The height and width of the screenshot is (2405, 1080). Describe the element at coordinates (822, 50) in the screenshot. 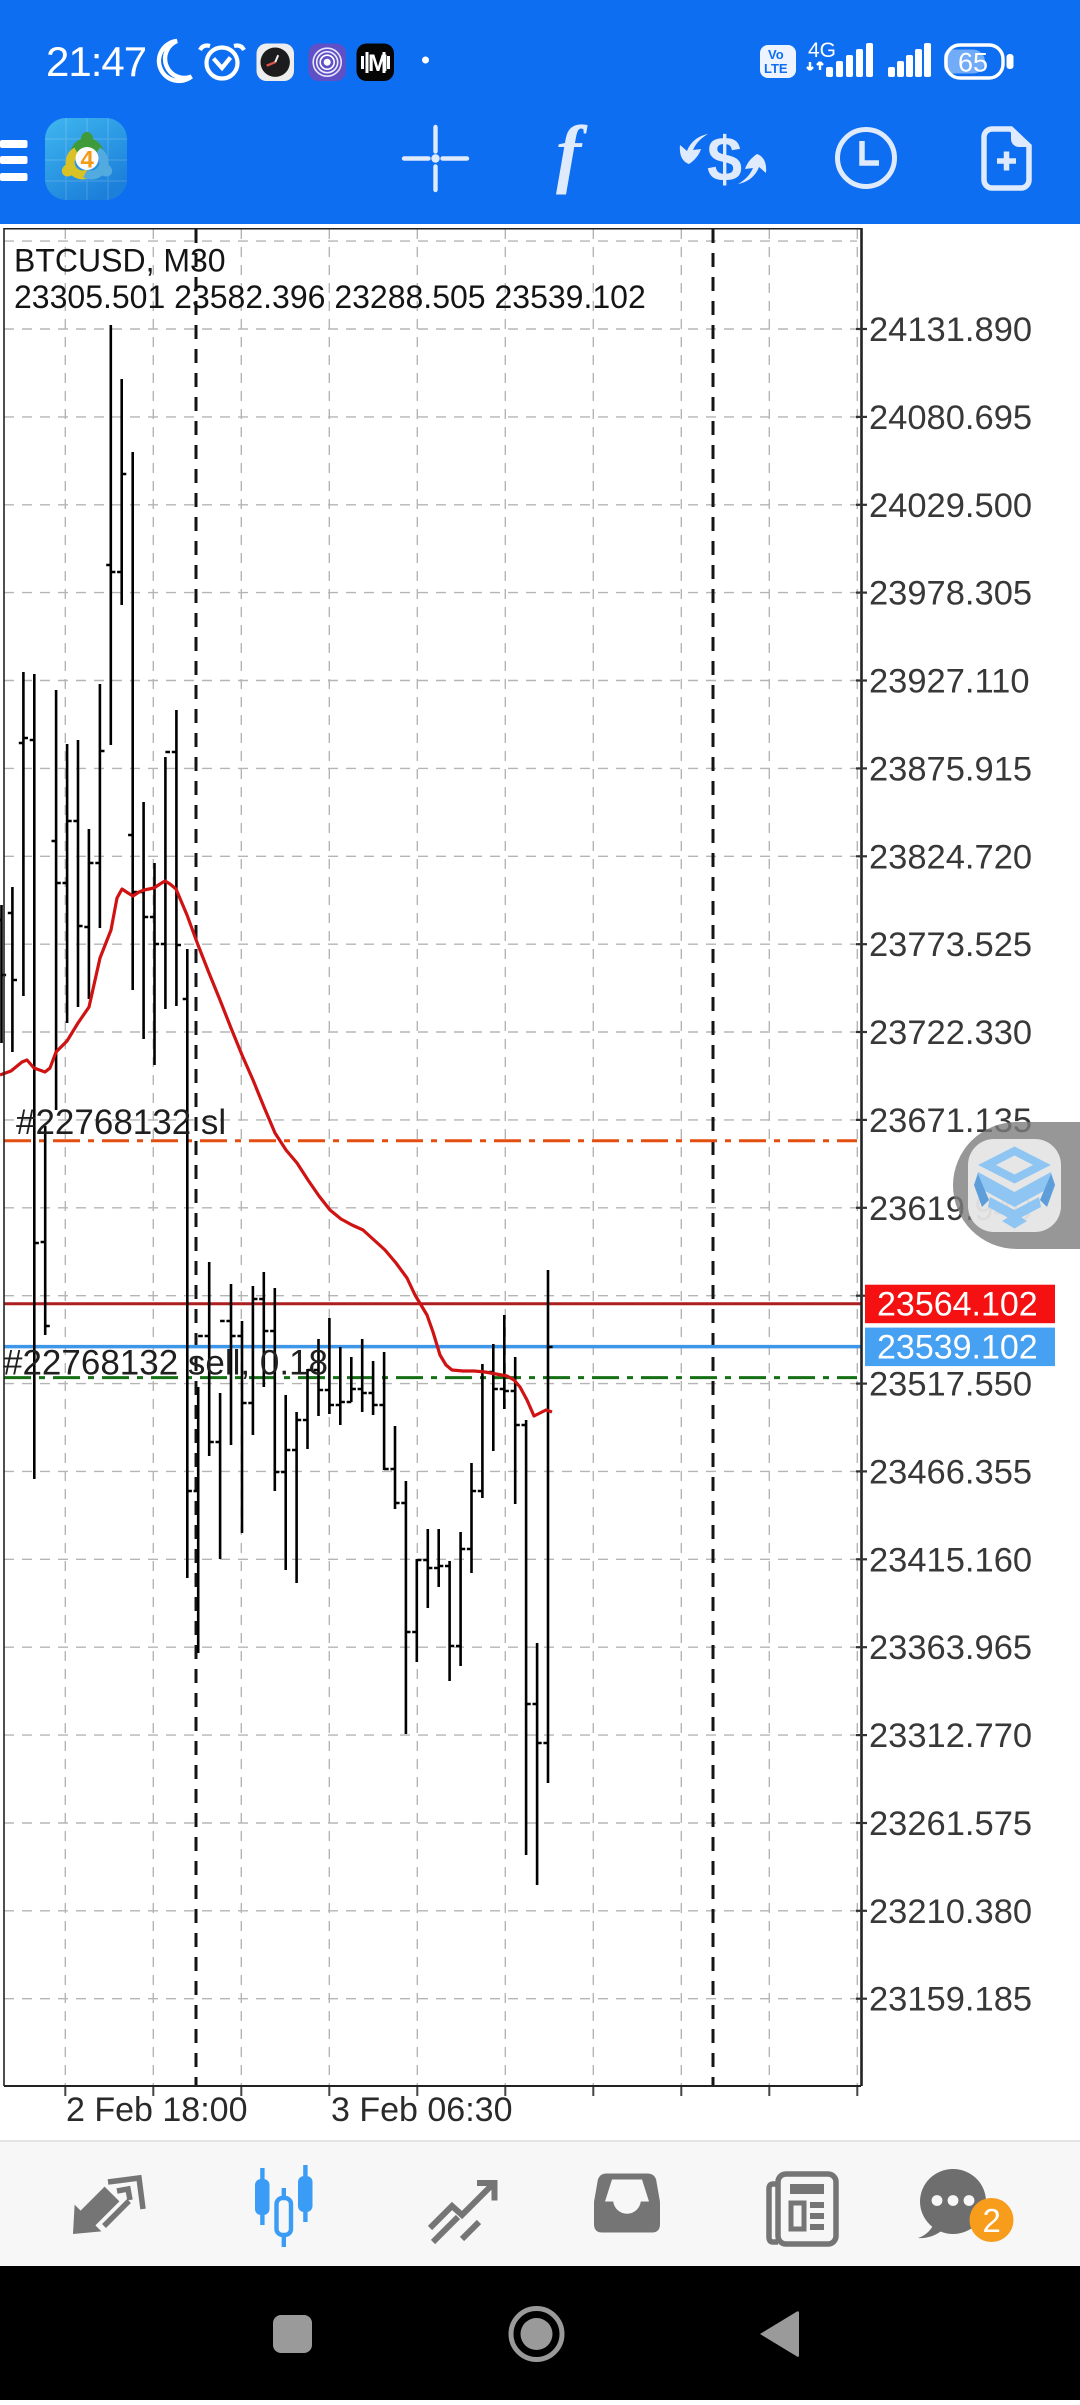

I see `svg-text: 4G` at that location.